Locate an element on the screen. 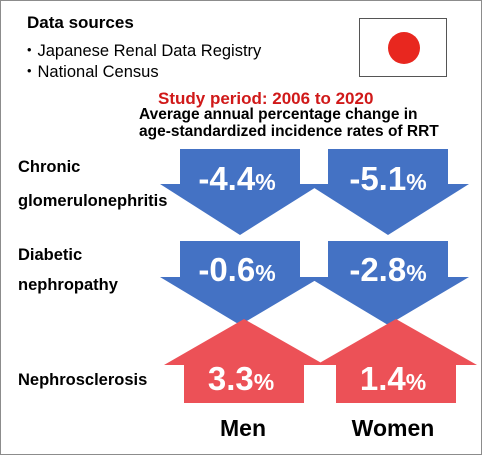 The width and height of the screenshot is (482, 455). row-label-diabetic: Diabetic is located at coordinates (50, 255).